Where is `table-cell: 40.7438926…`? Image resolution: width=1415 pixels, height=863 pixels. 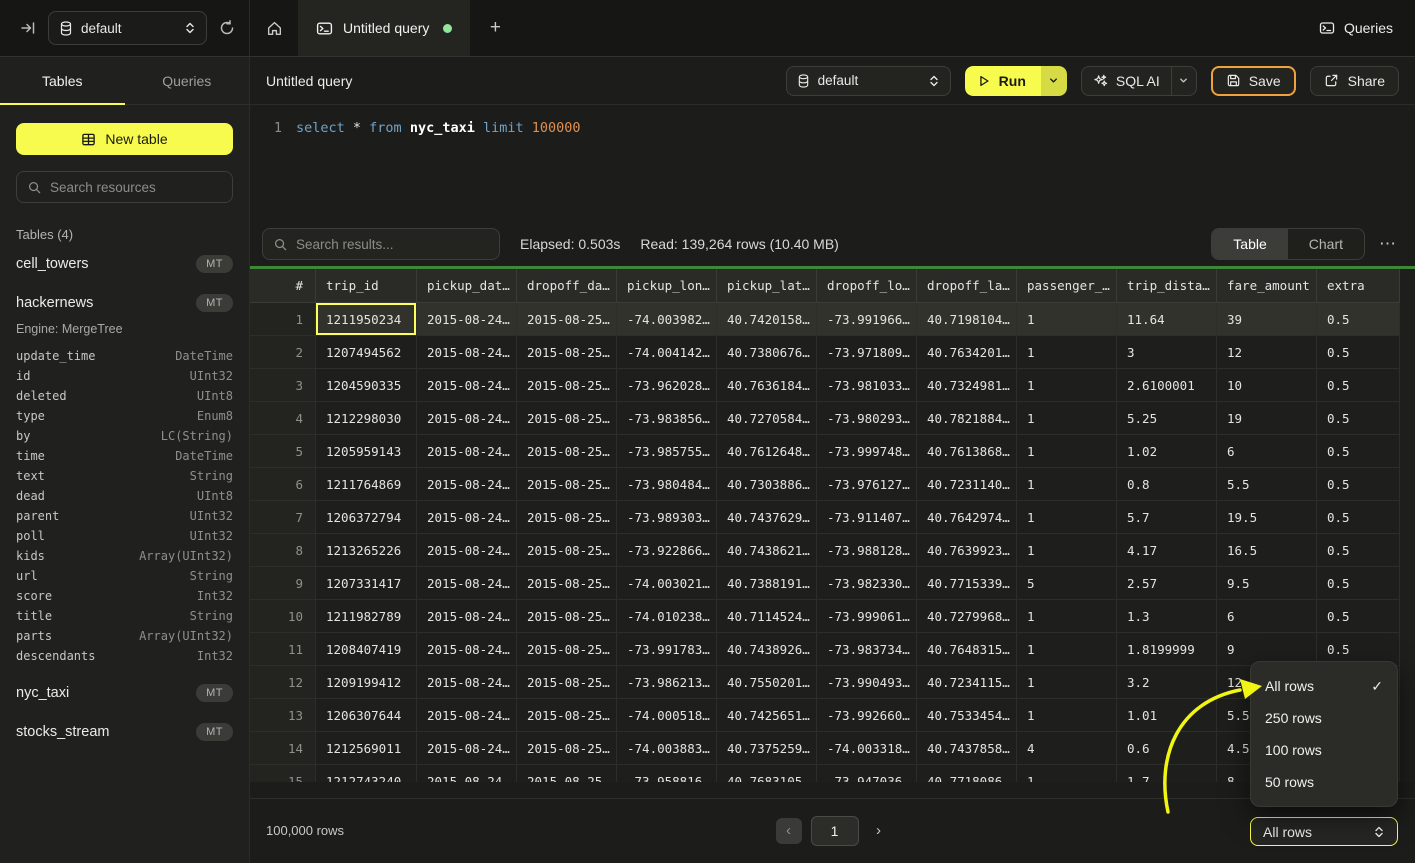 table-cell: 40.7438926… is located at coordinates (767, 649).